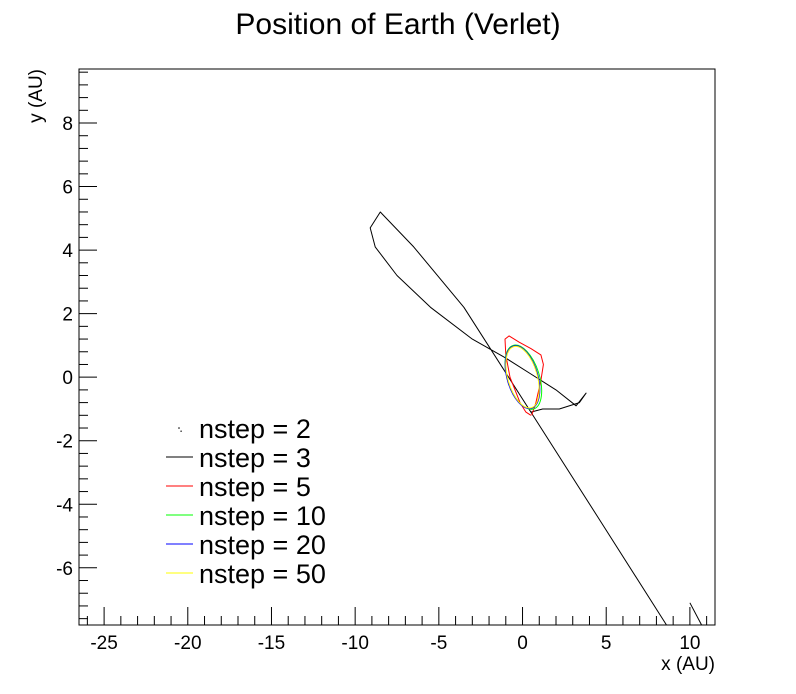  I want to click on y-tick-label: -6, so click(64, 569).